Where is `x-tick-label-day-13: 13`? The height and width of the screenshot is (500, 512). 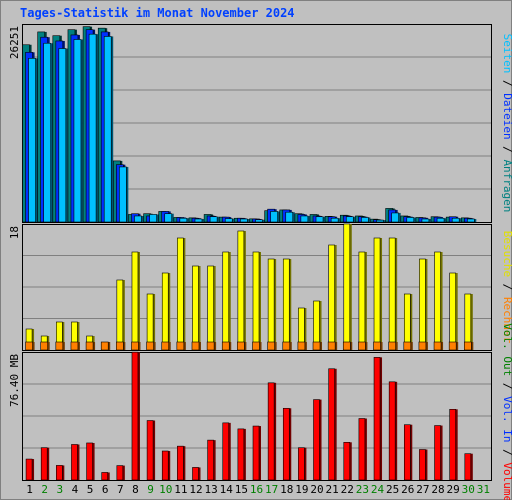
x-tick-label-day-13: 13 is located at coordinates (210, 489).